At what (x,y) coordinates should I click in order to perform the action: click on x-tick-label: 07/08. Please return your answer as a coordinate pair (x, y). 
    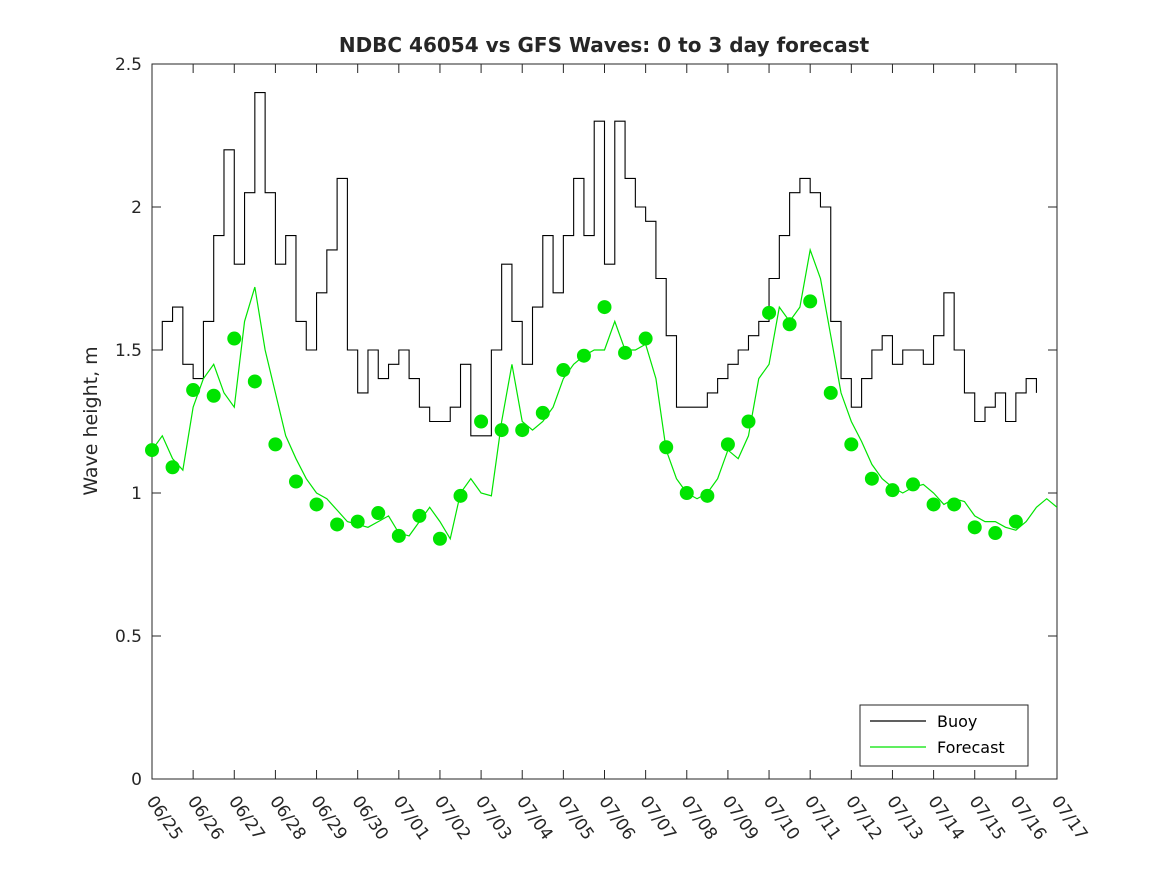
    Looking at the image, I should click on (699, 818).